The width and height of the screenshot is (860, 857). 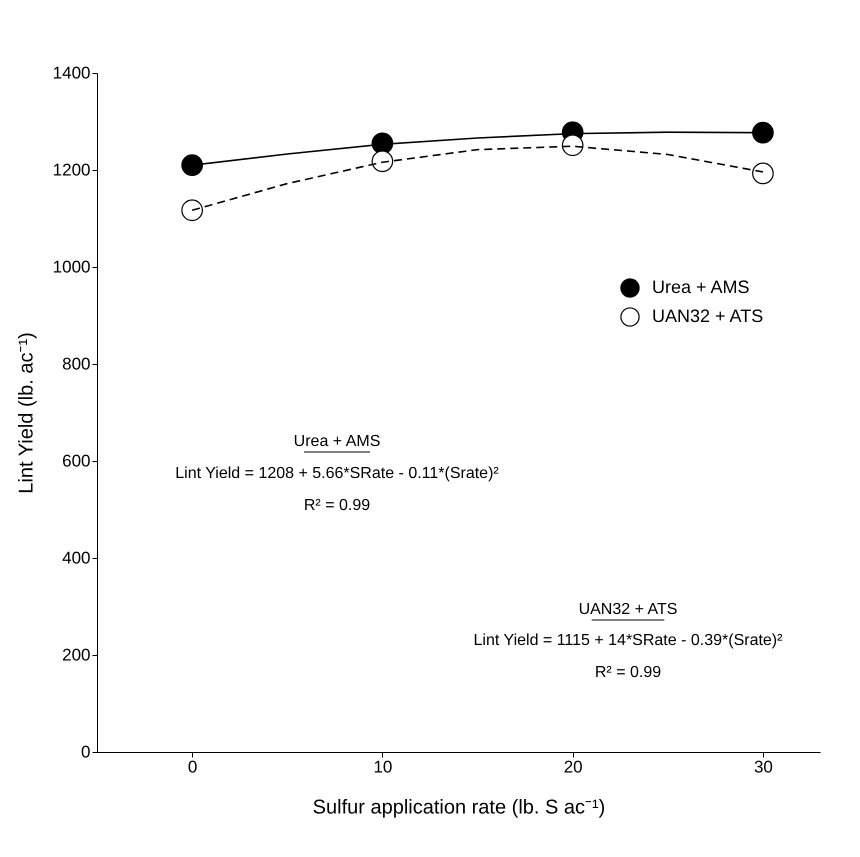 What do you see at coordinates (27, 413) in the screenshot?
I see `y-axis-title: Lint Yield (lb. ac⁻¹)` at bounding box center [27, 413].